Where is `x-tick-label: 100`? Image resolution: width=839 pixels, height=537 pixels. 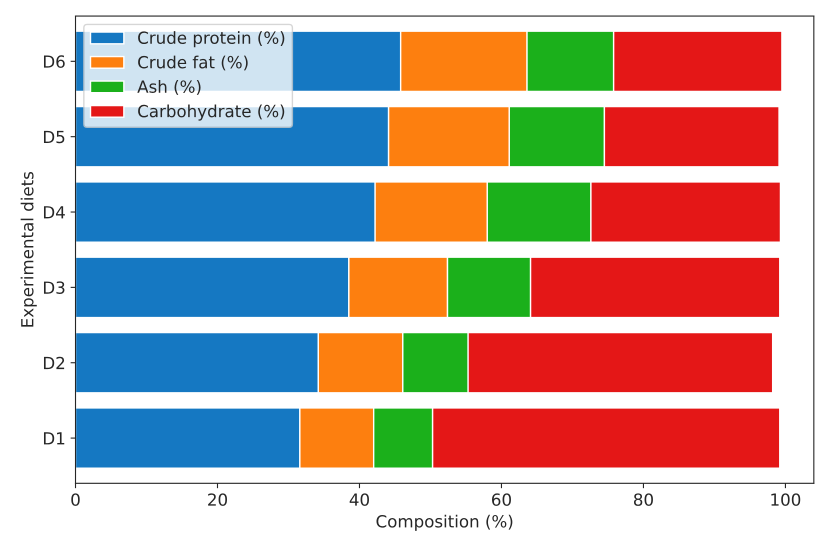
x-tick-label: 100 is located at coordinates (785, 499).